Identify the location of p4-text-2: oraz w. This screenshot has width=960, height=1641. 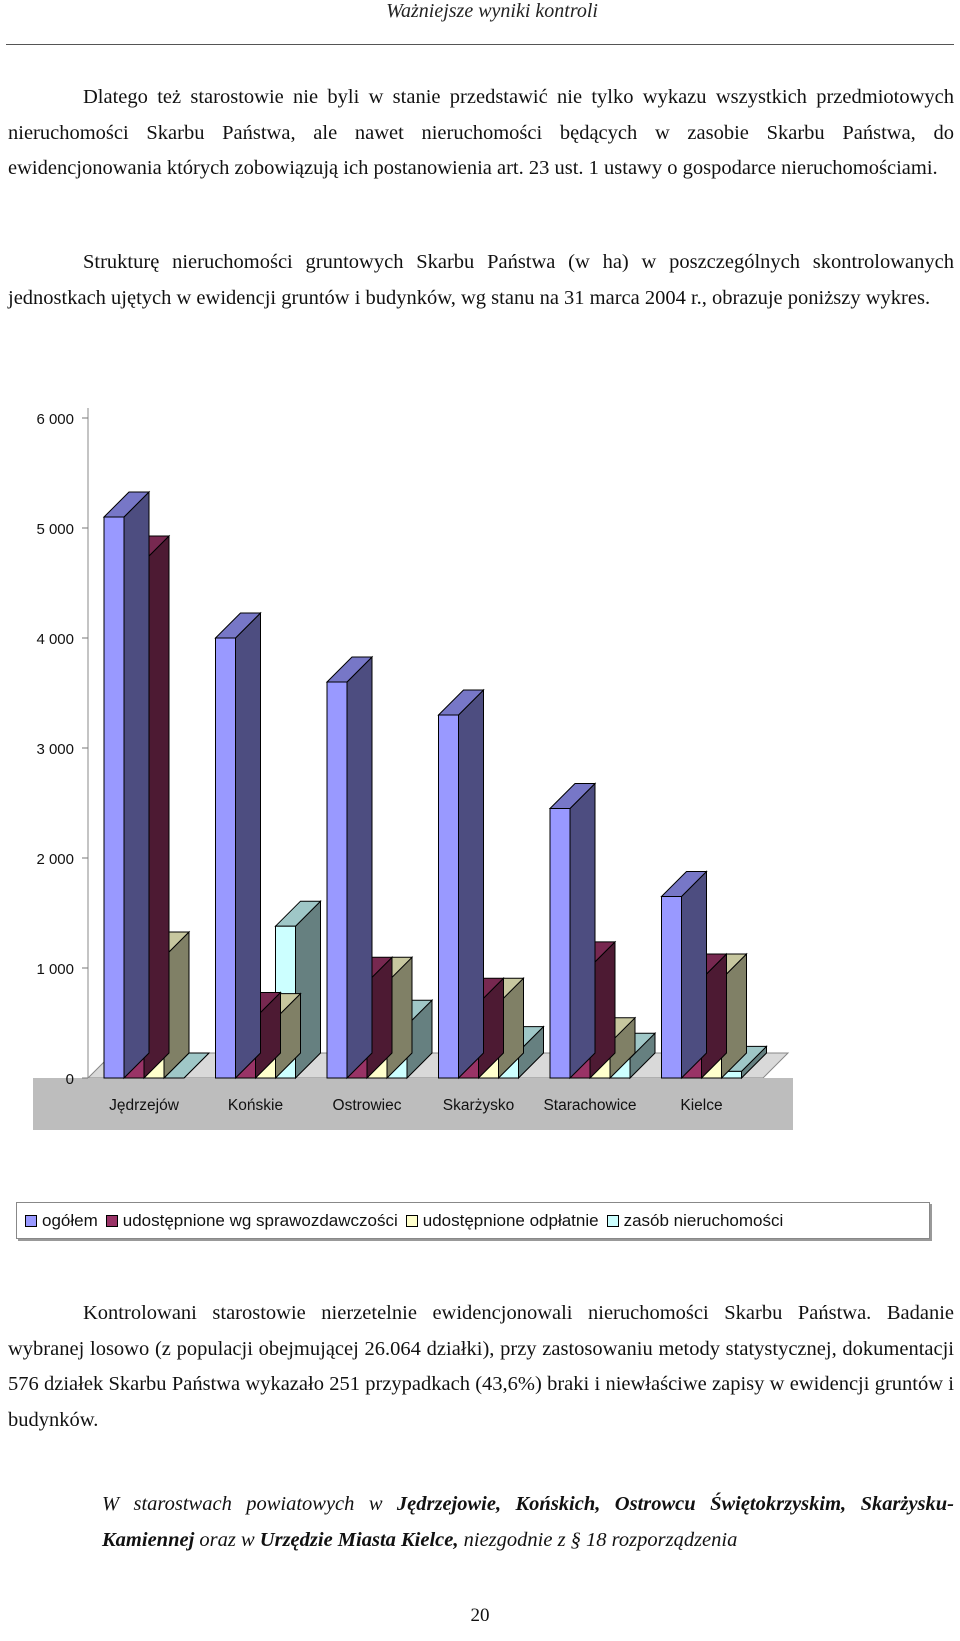
(227, 1539).